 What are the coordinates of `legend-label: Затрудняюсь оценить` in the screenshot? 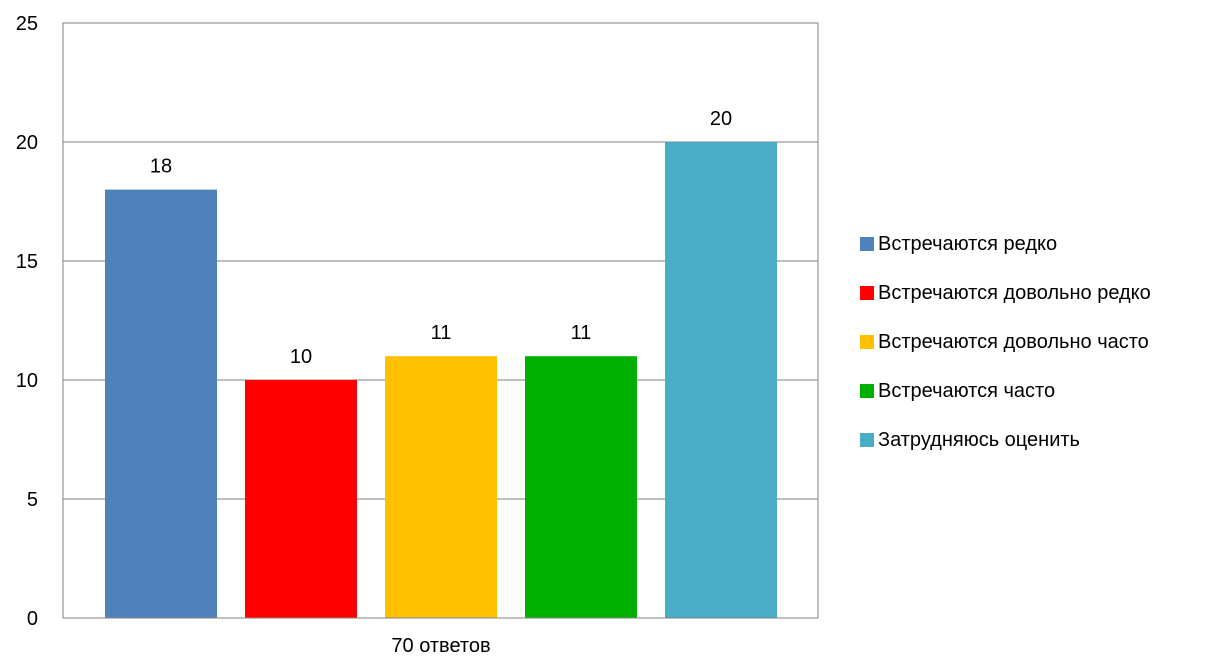 It's located at (979, 439).